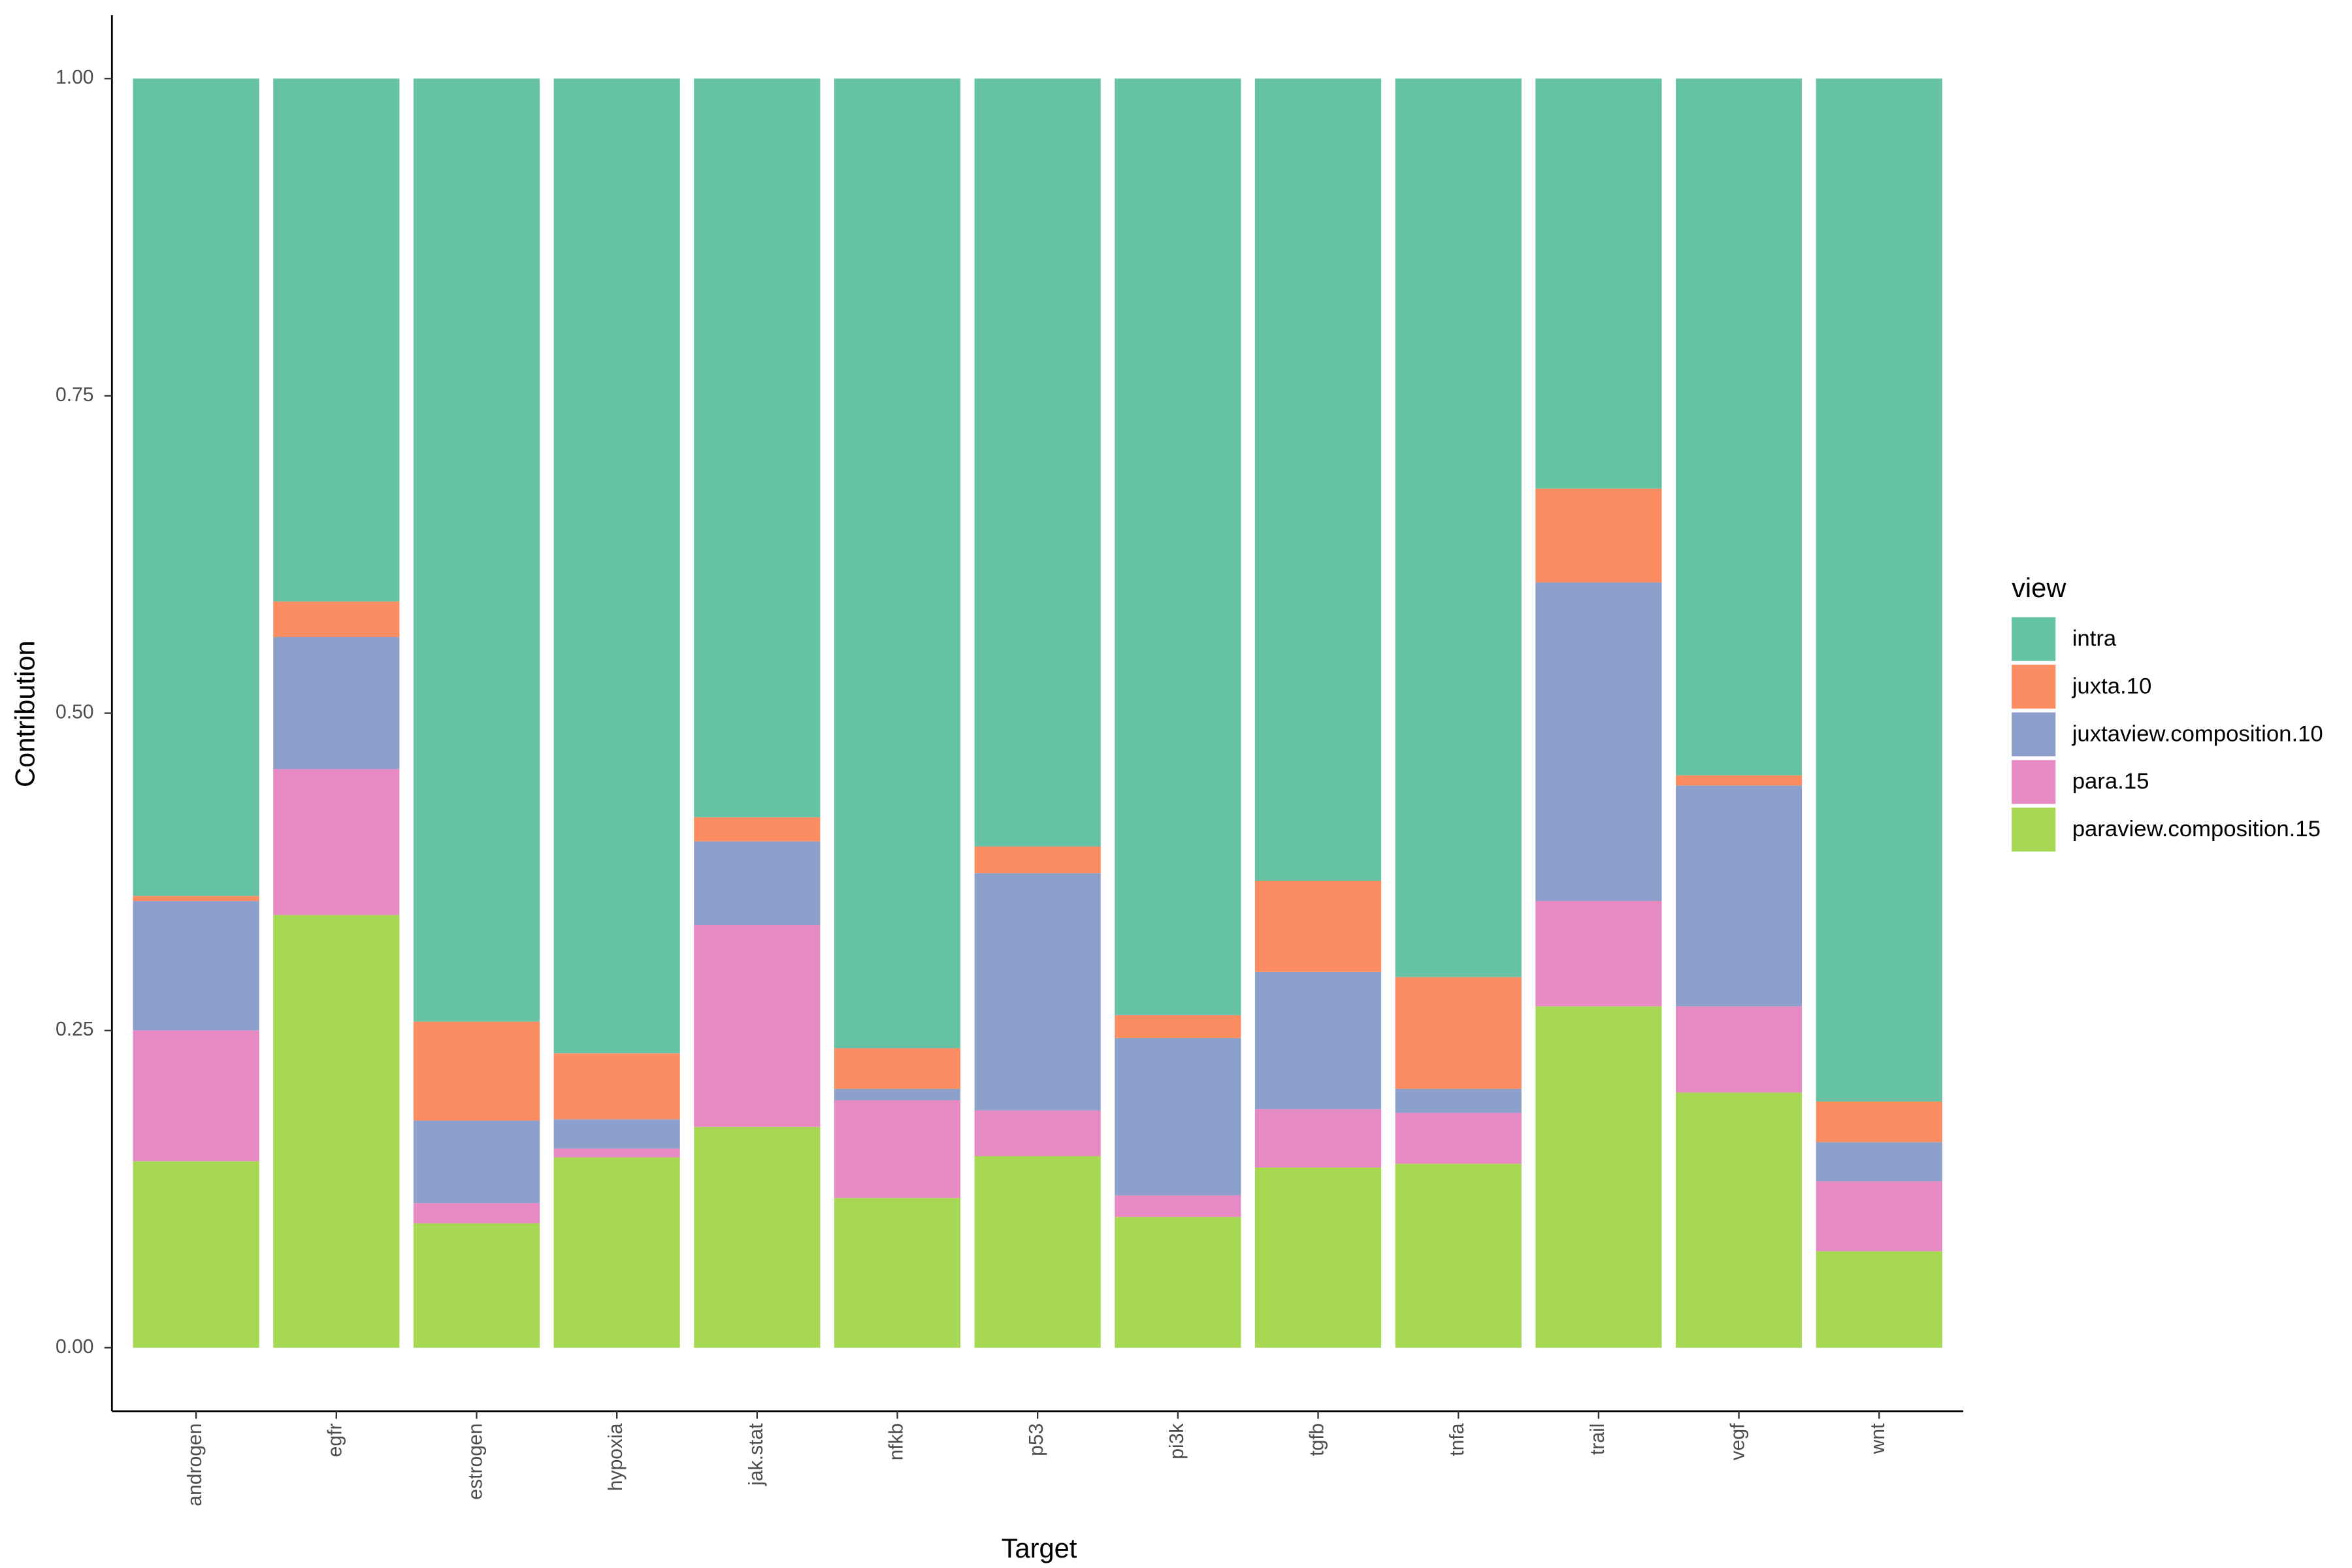  I want to click on x-tick-label: jak.stat, so click(756, 1454).